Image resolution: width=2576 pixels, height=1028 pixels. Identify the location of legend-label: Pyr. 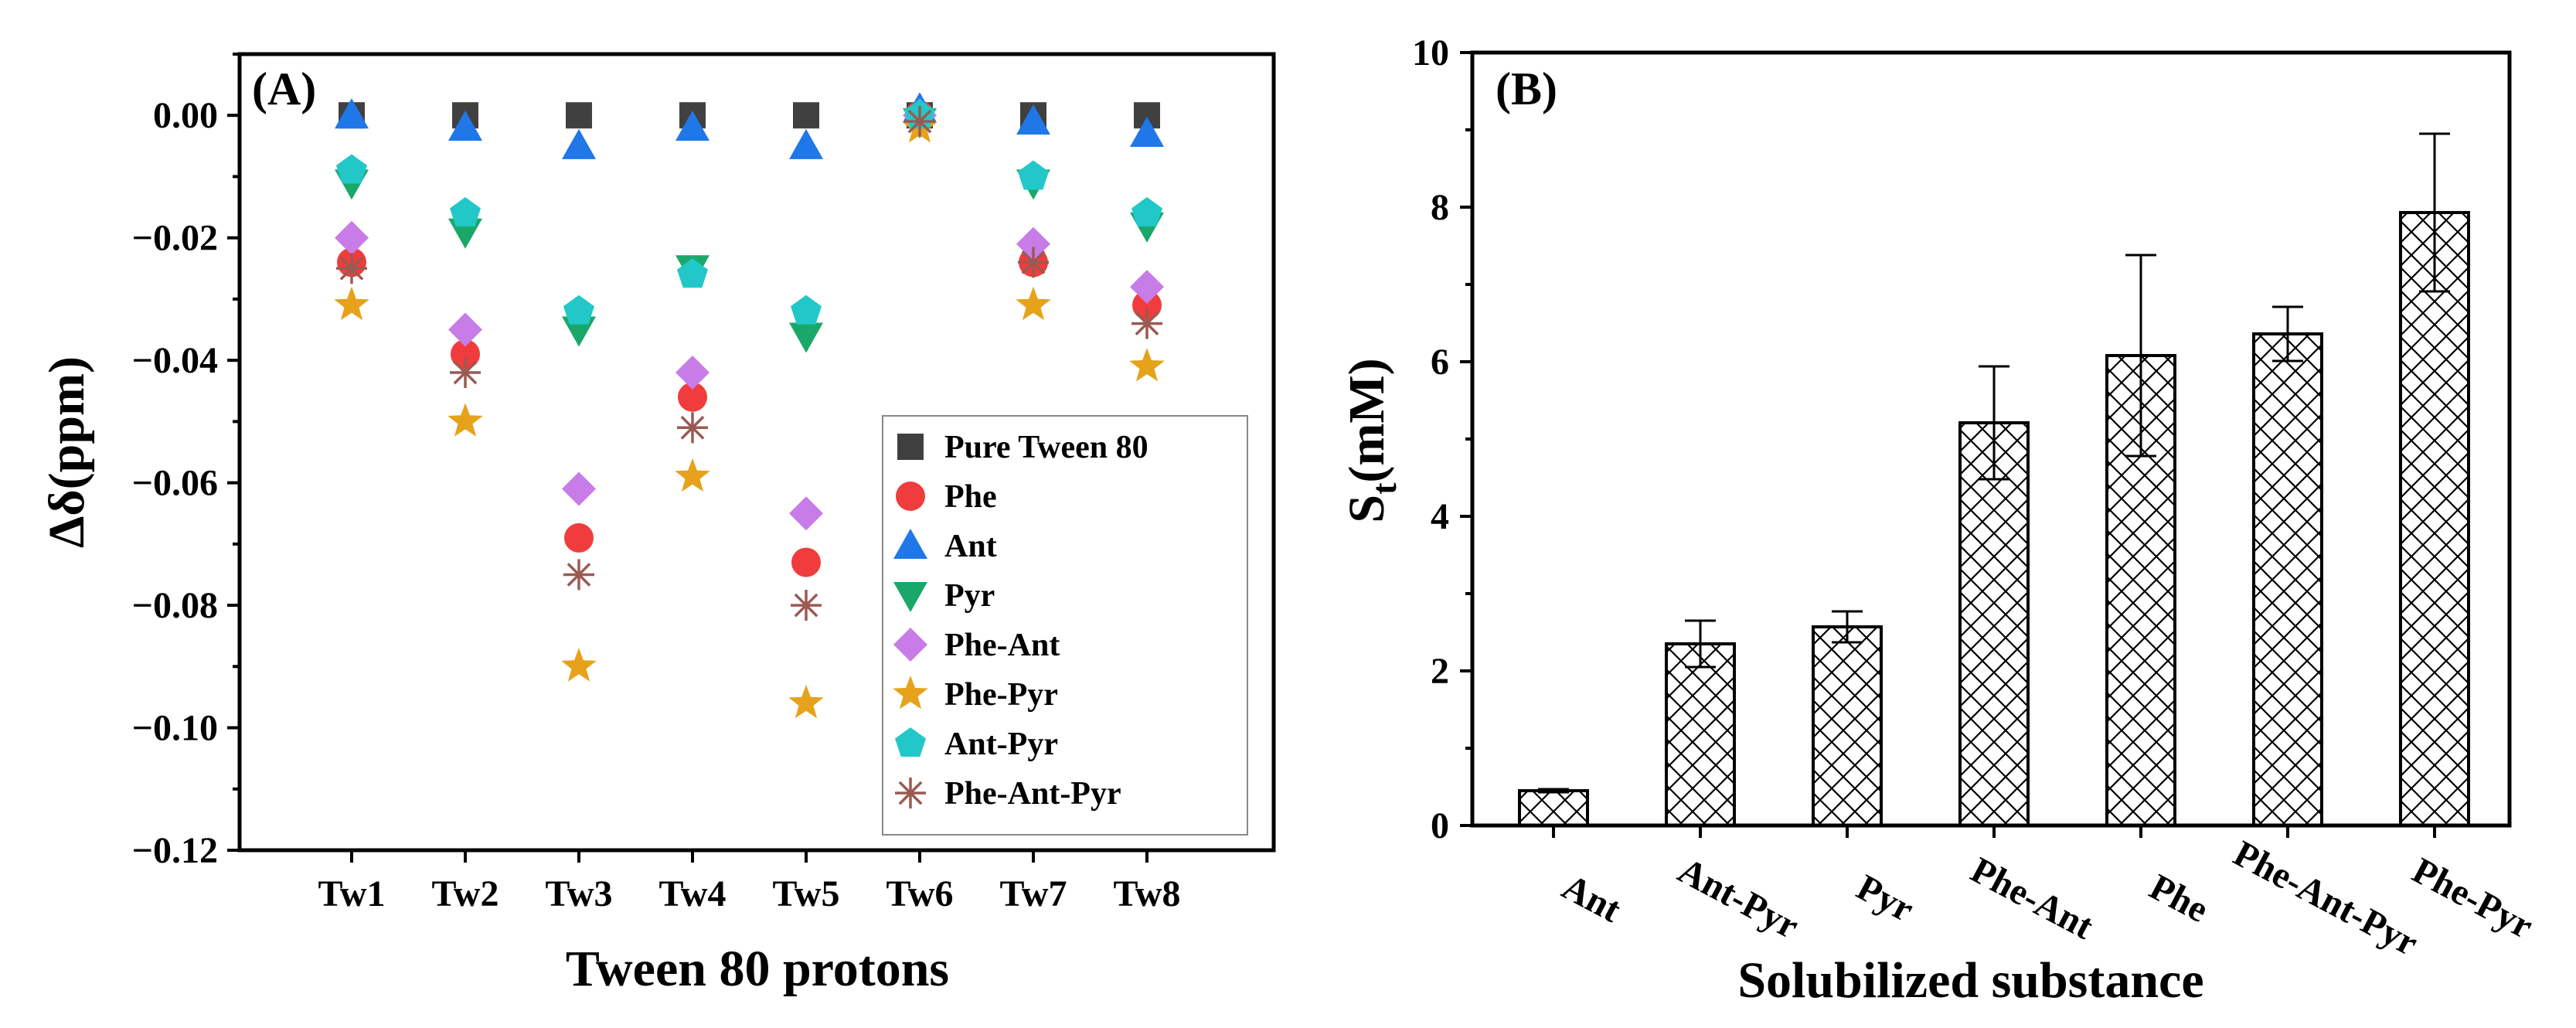
(969, 596).